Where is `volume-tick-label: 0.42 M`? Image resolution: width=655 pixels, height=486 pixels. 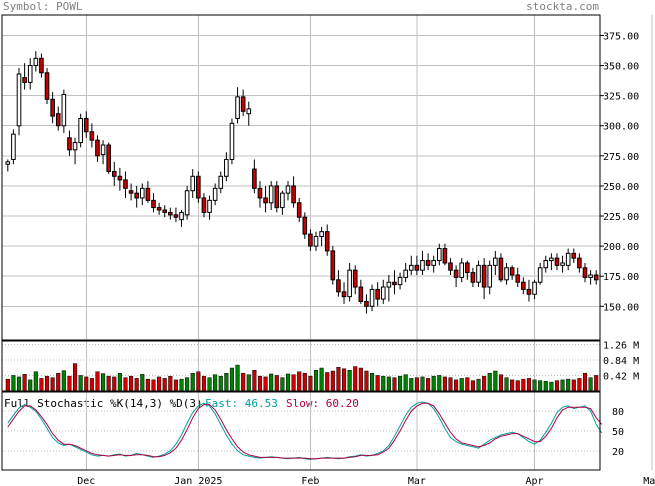 volume-tick-label: 0.42 M is located at coordinates (621, 376).